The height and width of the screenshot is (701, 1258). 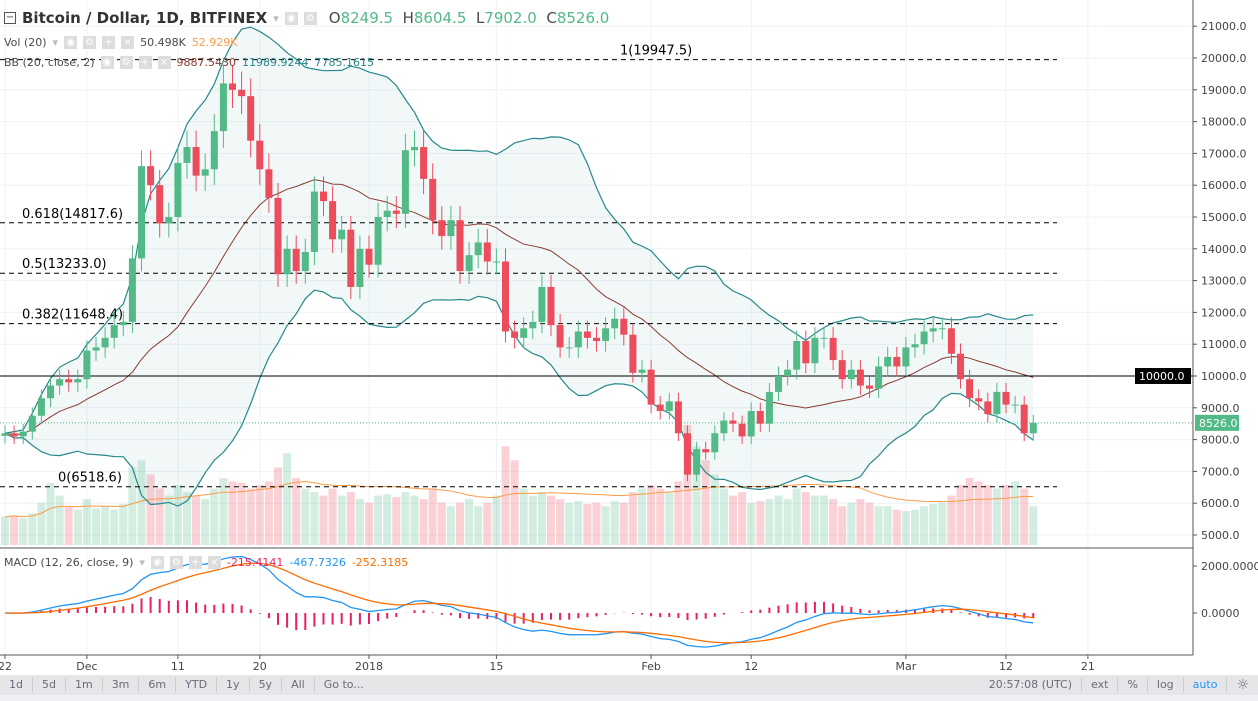 I want to click on collapse-icon: −, so click(x=10, y=18).